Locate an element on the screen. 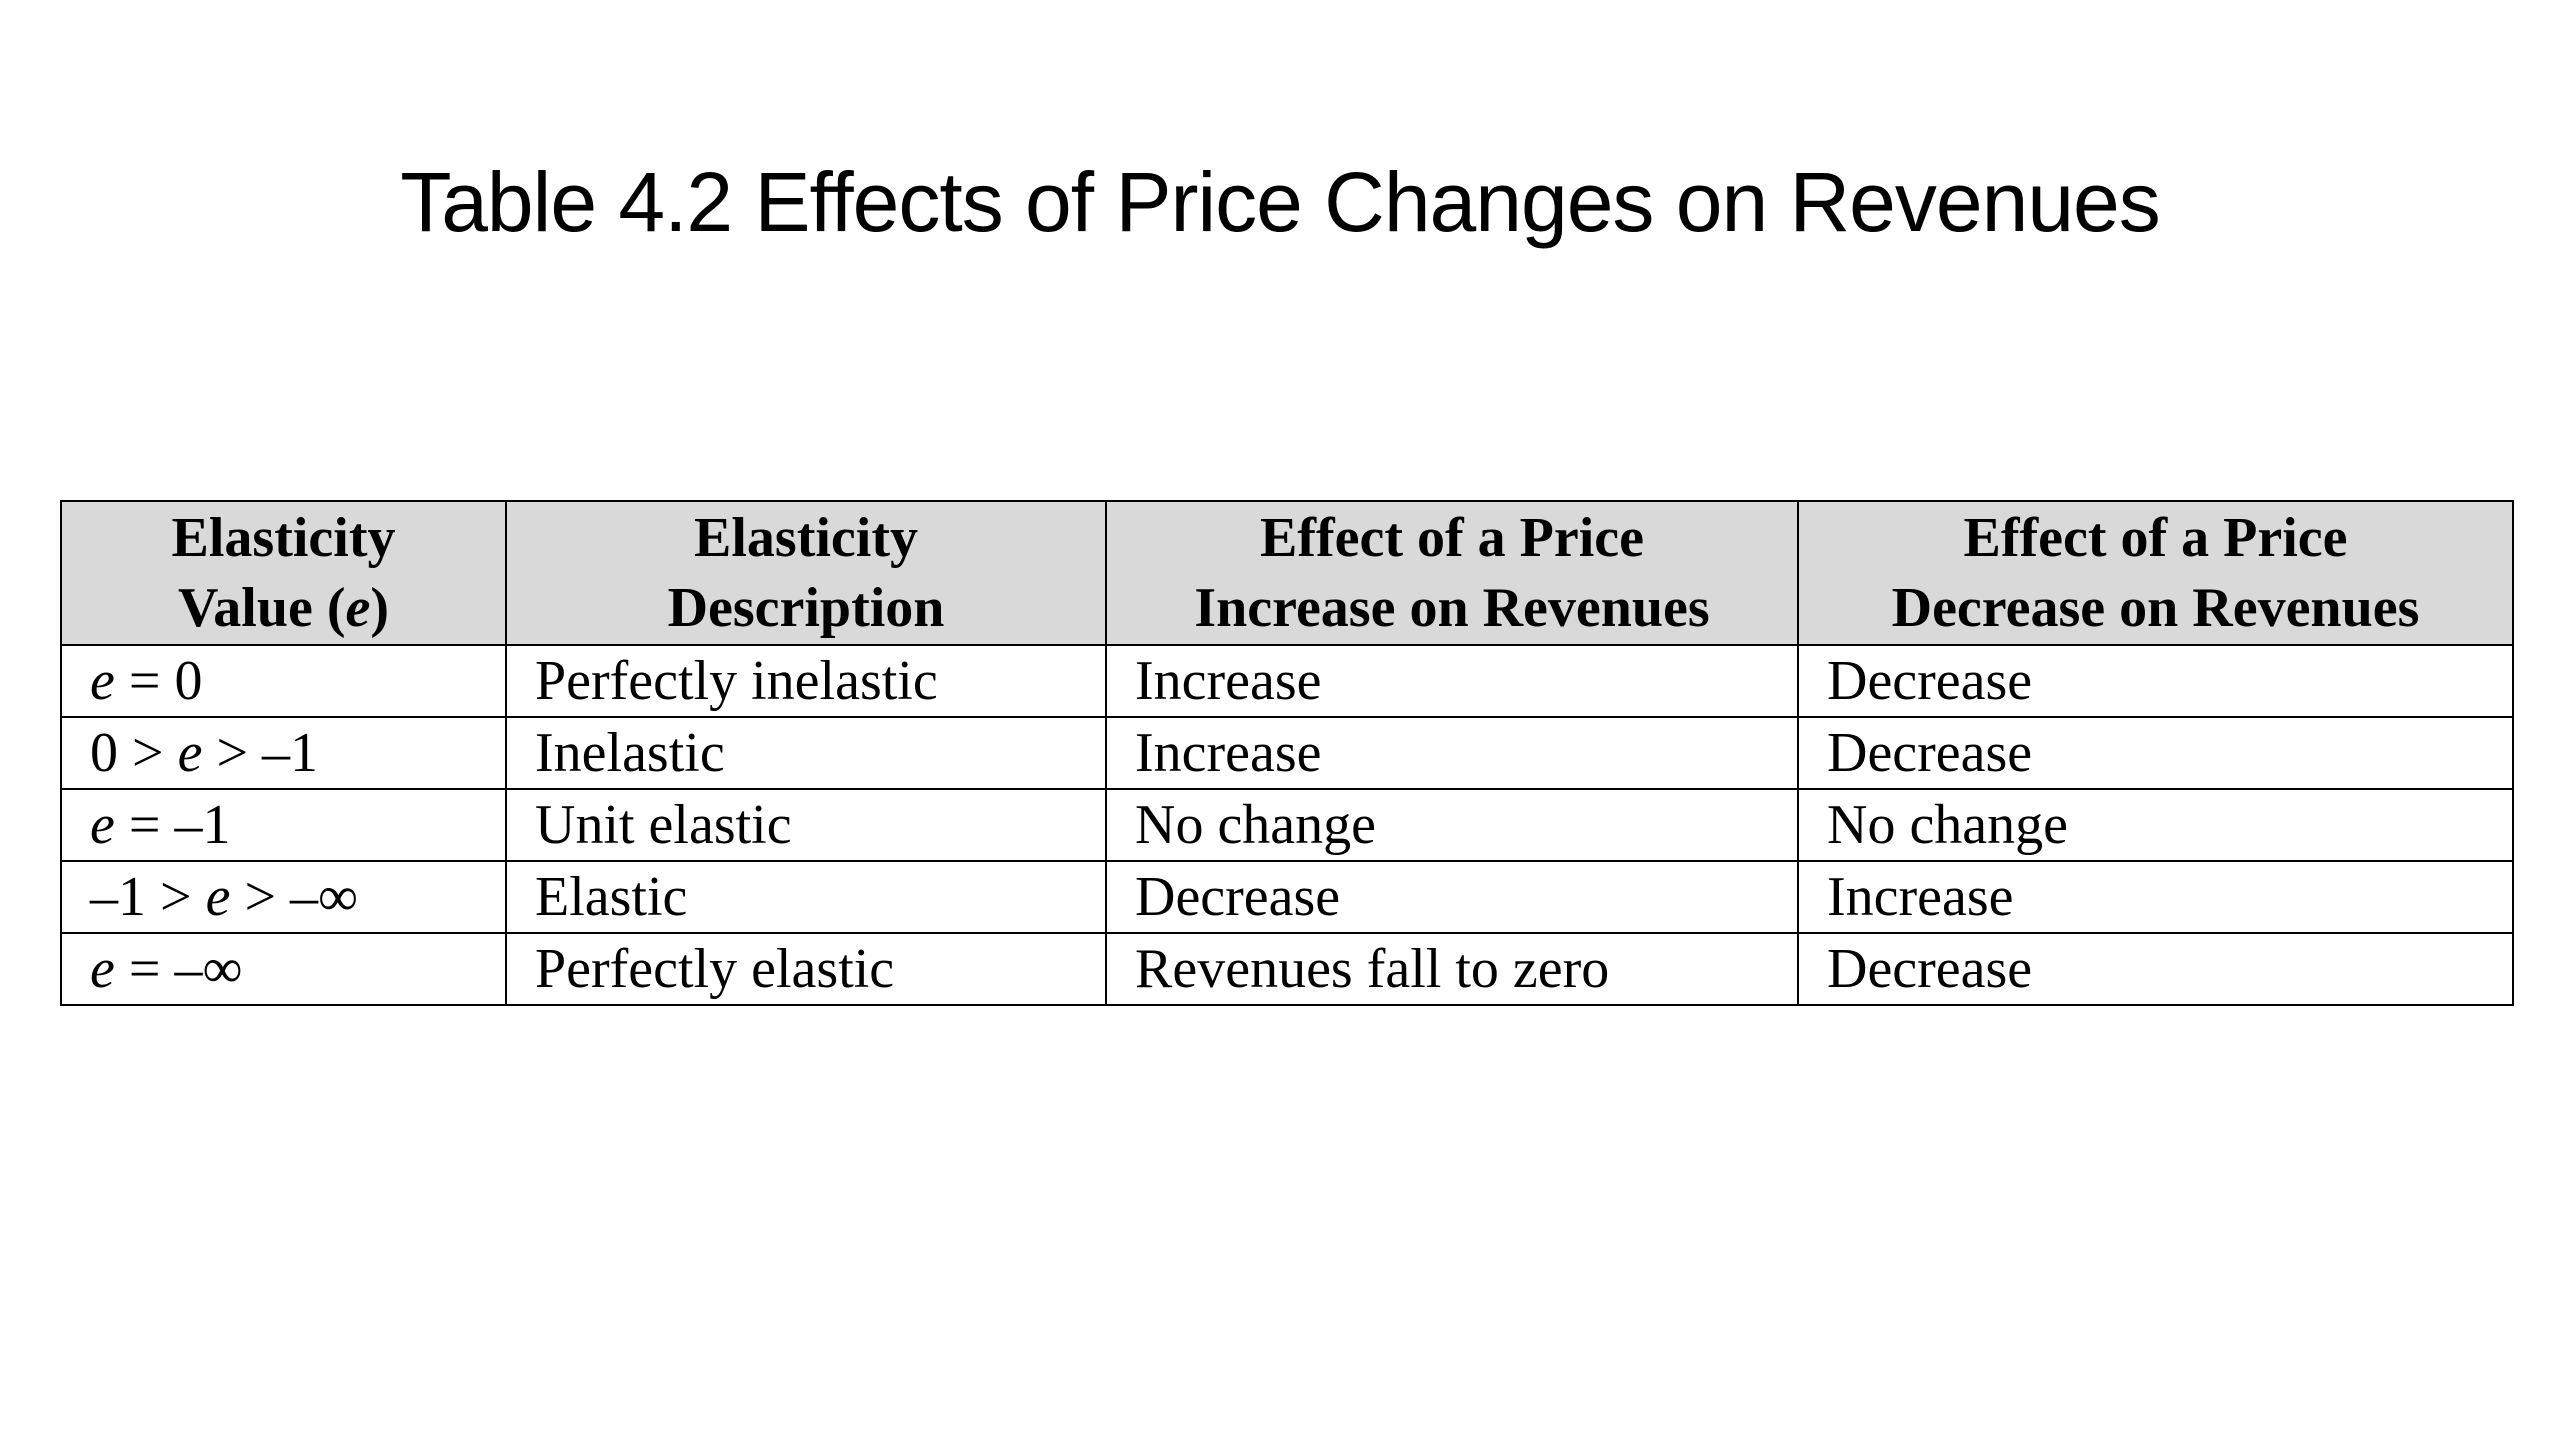 The height and width of the screenshot is (1440, 2560). elasticity-description-cell: Elastic is located at coordinates (806, 897).